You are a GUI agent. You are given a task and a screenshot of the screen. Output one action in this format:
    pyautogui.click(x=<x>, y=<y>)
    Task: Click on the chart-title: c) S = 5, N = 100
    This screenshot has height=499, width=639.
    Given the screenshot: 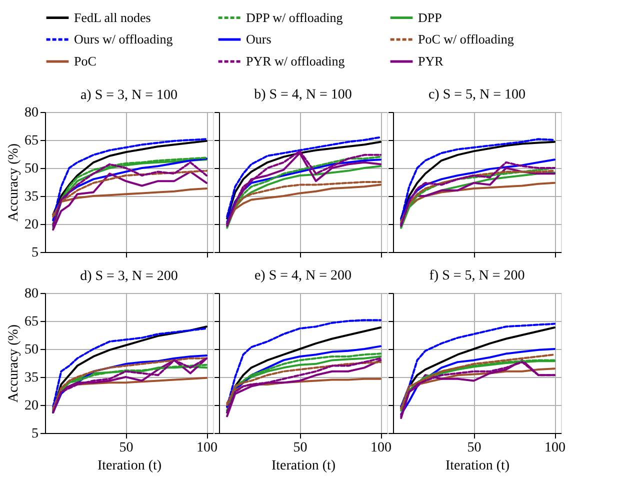 What is the action you would take?
    pyautogui.click(x=477, y=95)
    